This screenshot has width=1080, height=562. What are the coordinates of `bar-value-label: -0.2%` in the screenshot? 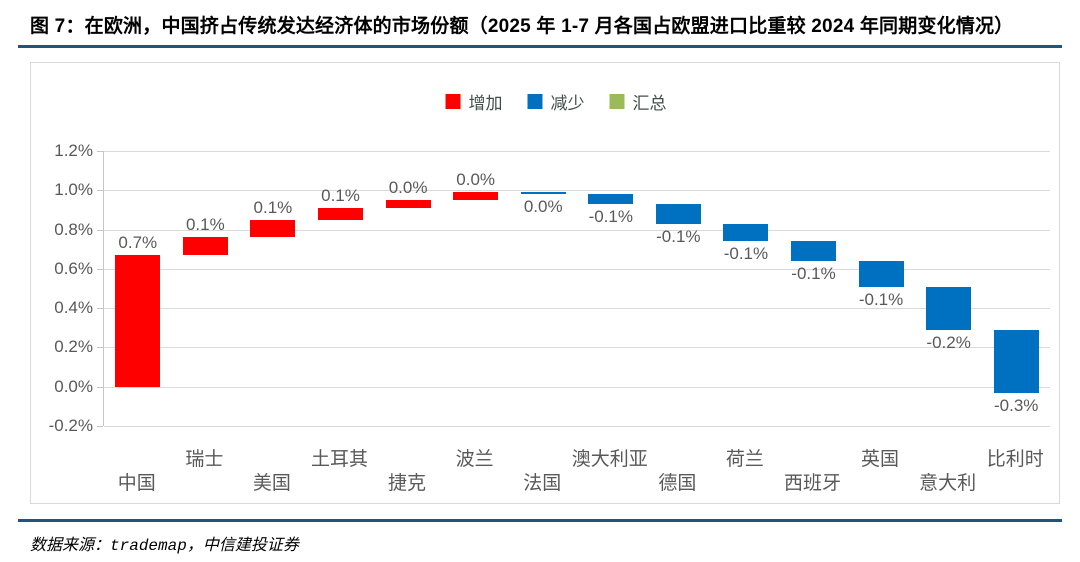 It's located at (948, 342).